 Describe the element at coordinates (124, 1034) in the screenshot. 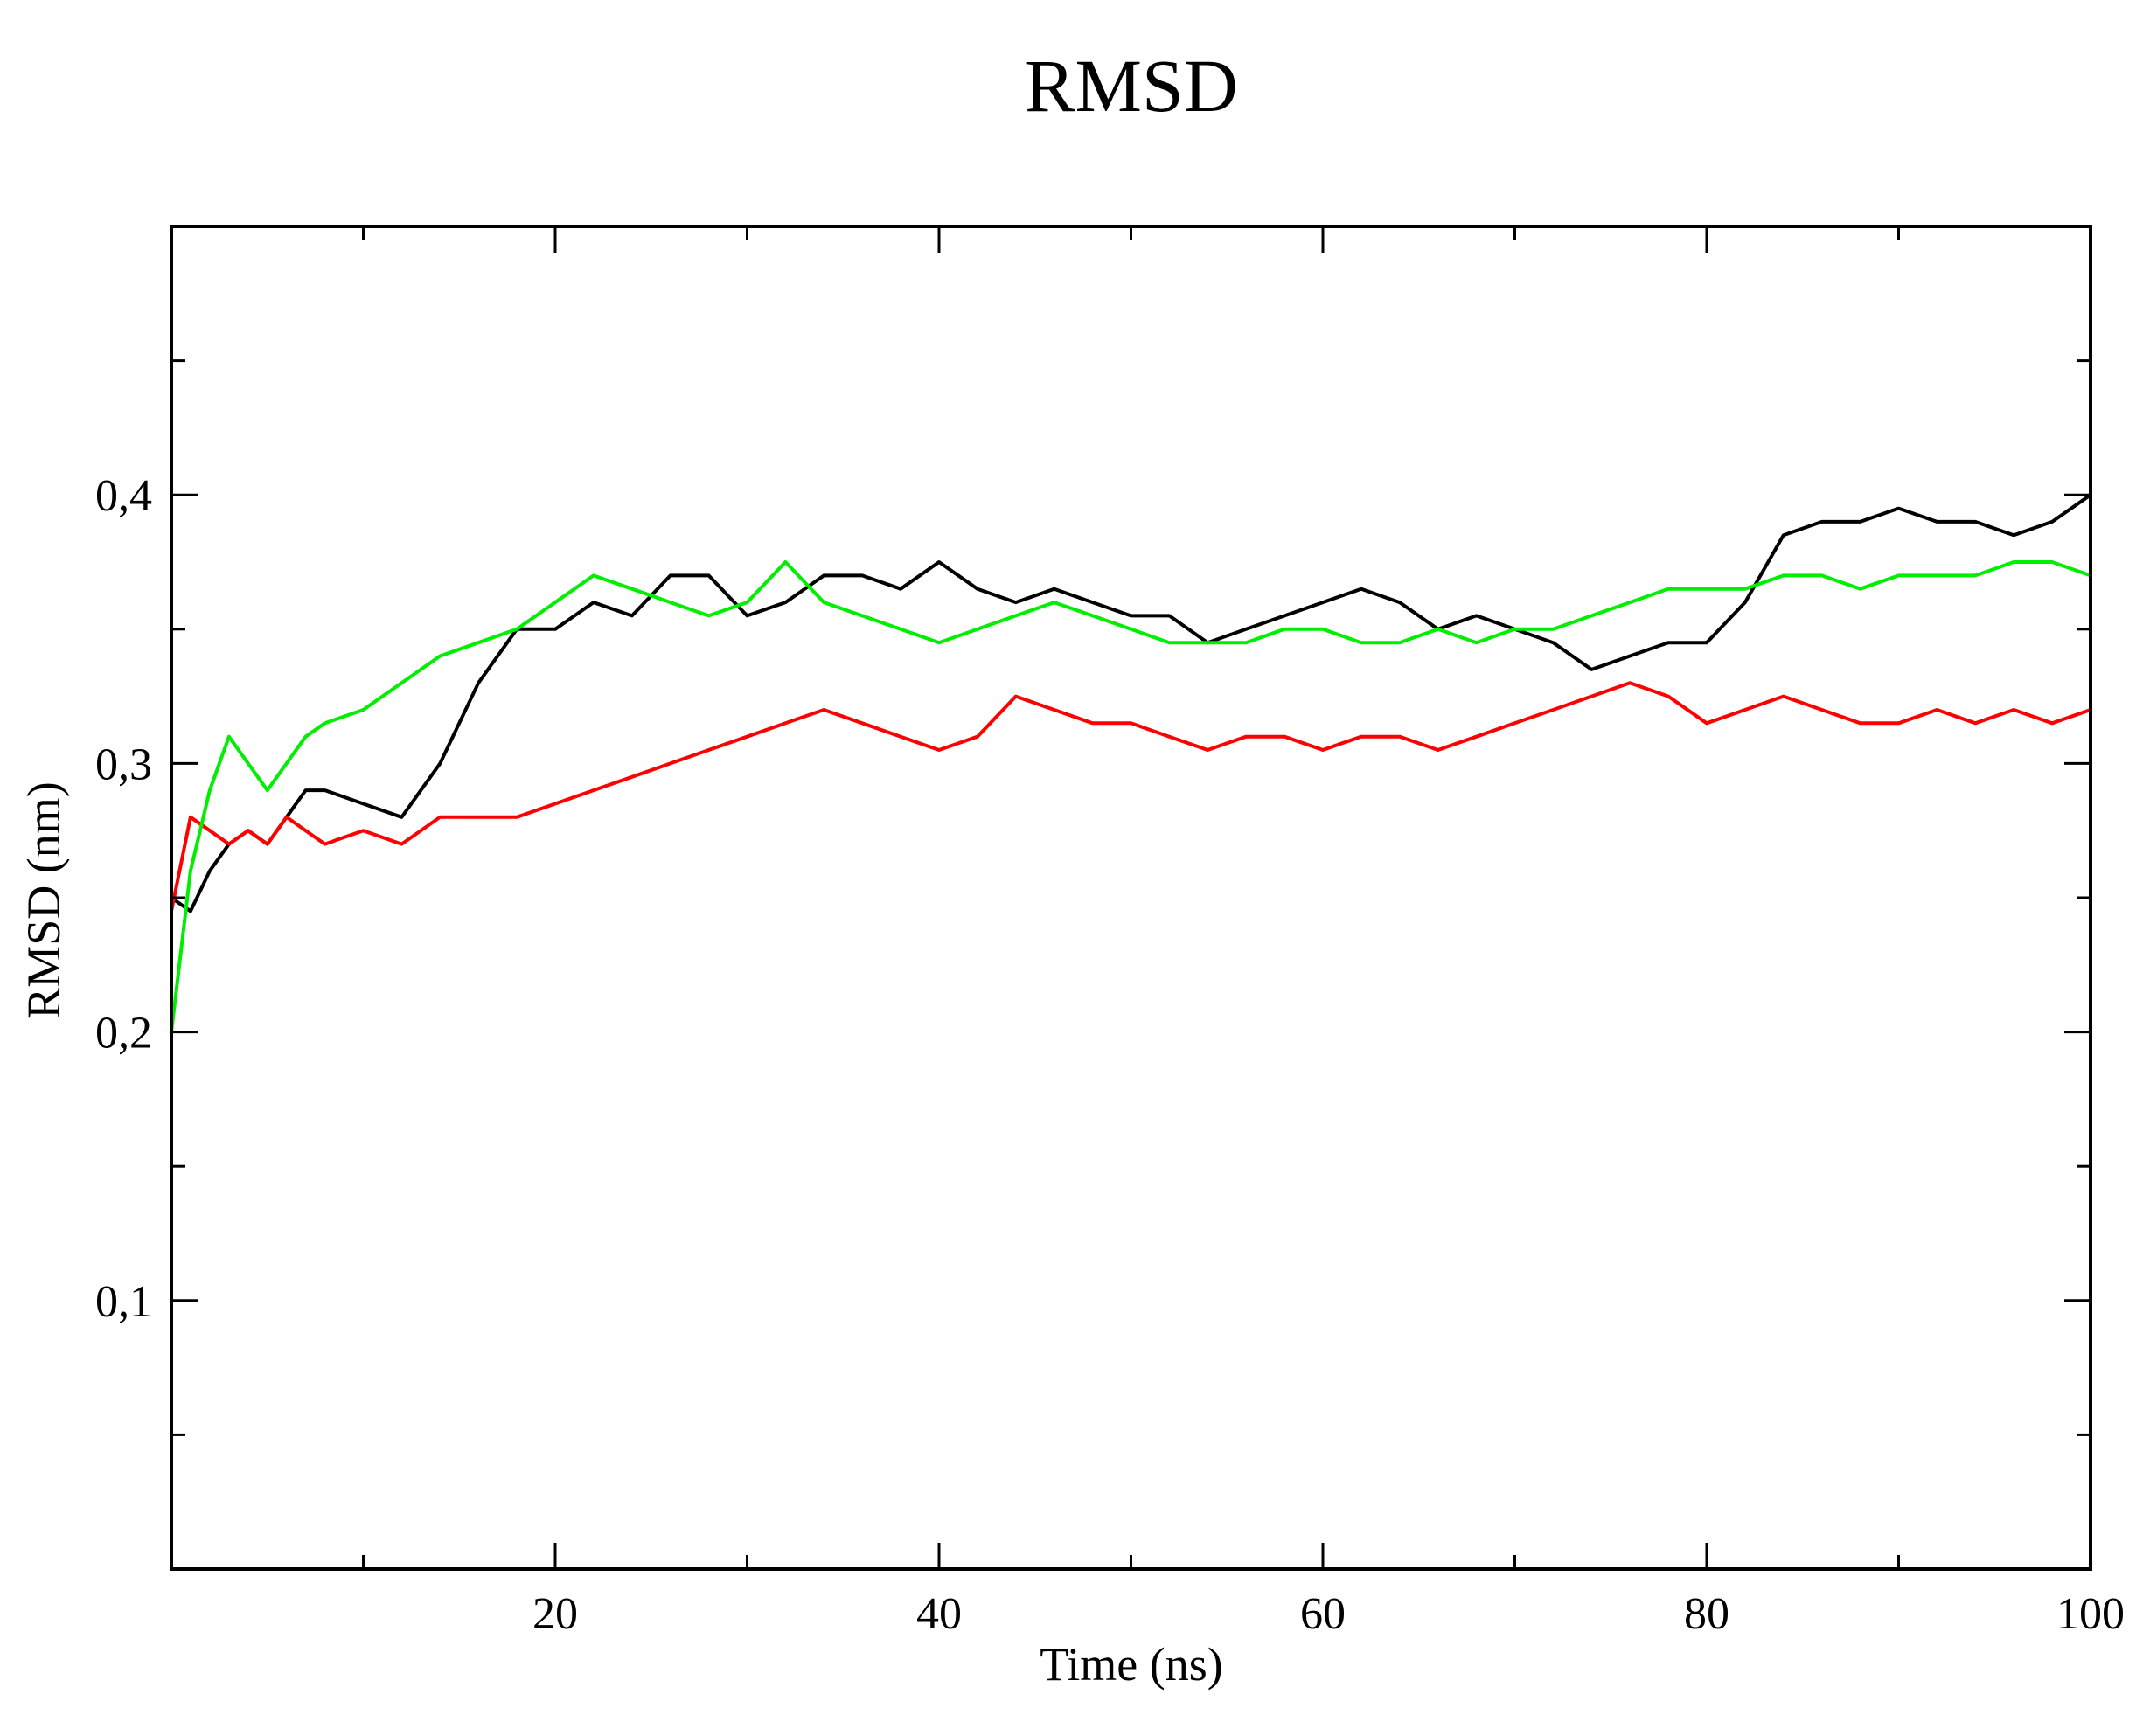

I see `y-tick-label: 0,2` at that location.